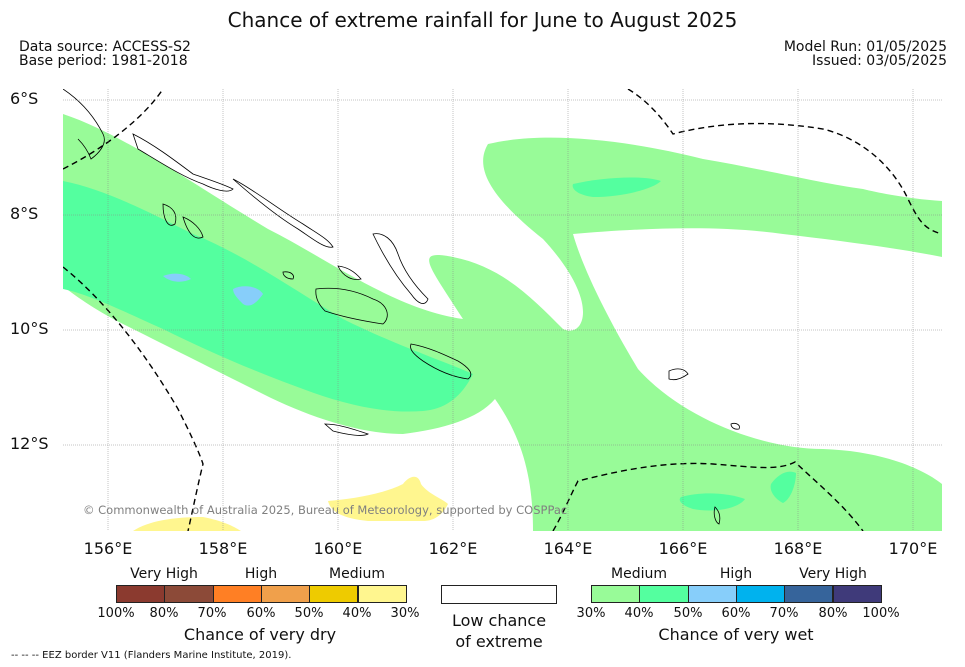  I want to click on lat-label: 12°S, so click(29, 443).